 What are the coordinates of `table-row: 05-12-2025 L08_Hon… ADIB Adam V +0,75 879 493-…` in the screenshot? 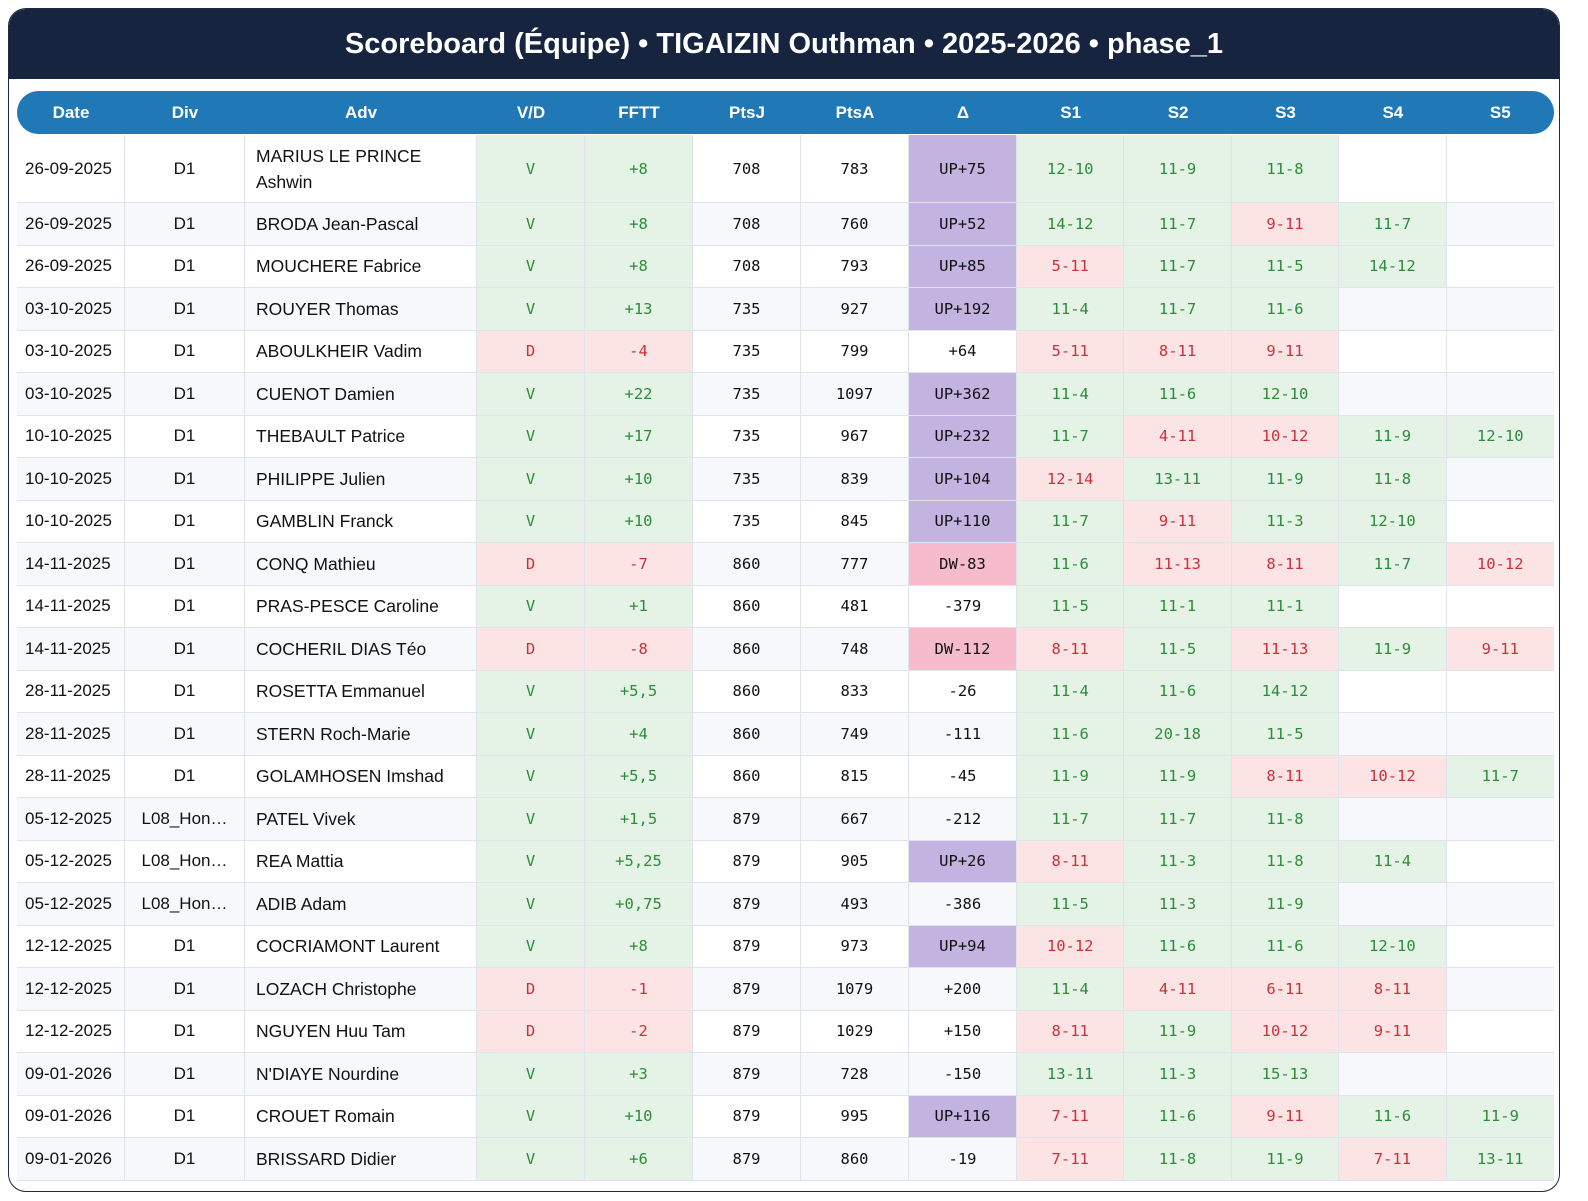 It's located at (785, 904).